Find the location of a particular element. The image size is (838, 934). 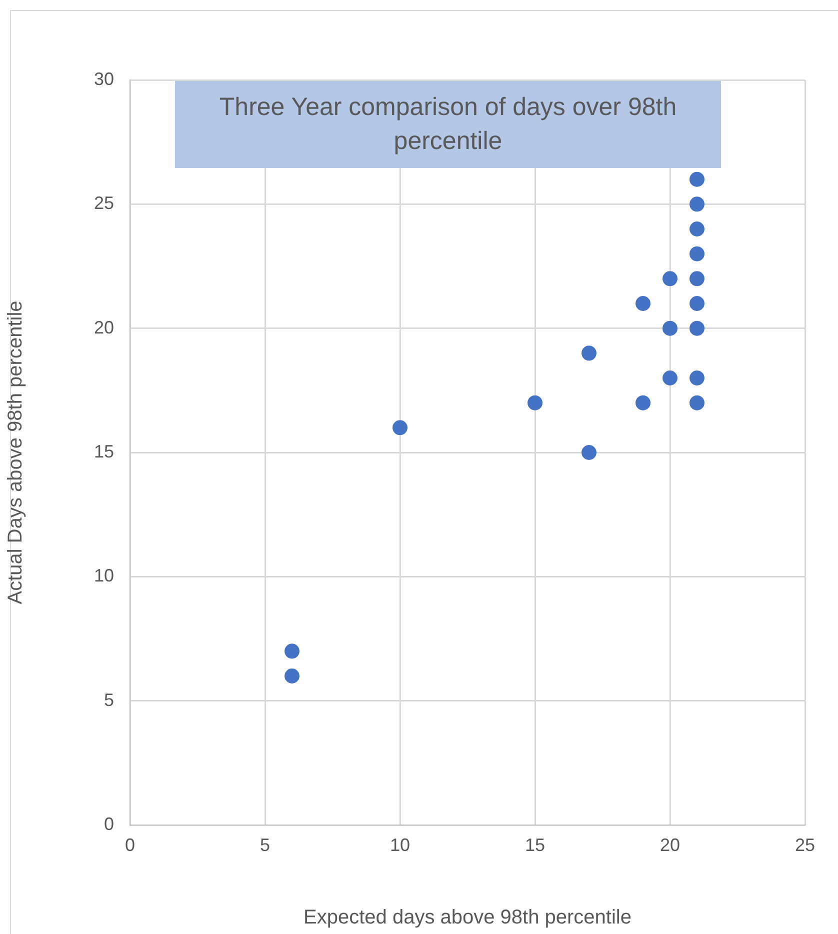

x-tick-label: 20 is located at coordinates (670, 844).